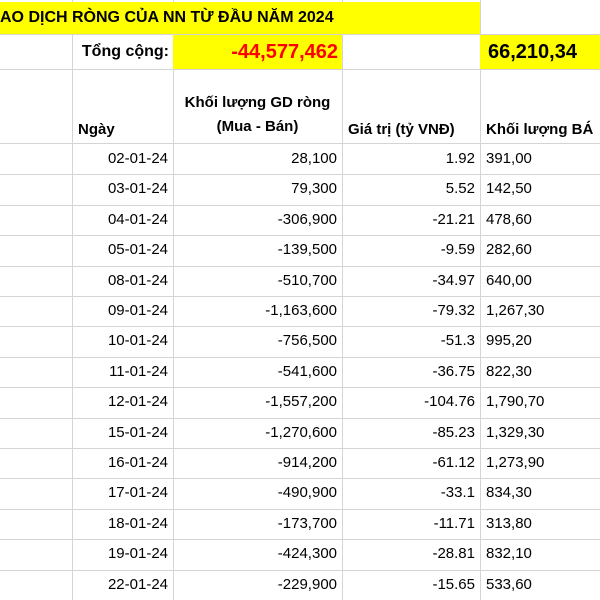 The height and width of the screenshot is (600, 600). What do you see at coordinates (137, 310) in the screenshot?
I see `cell-date: 09-01-24` at bounding box center [137, 310].